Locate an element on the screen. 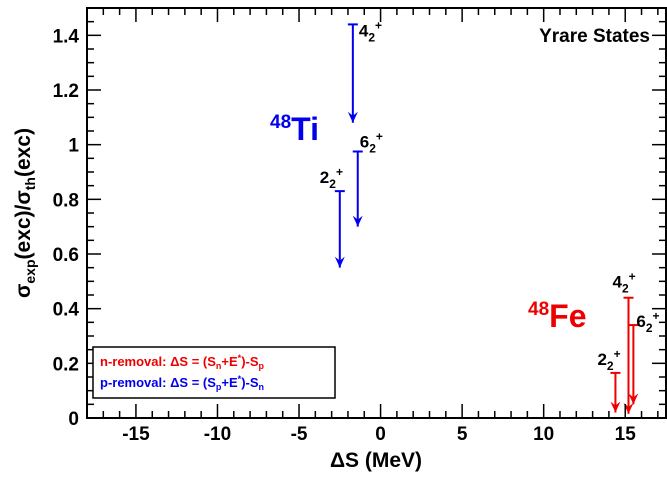  legend-box is located at coordinates (214, 372).